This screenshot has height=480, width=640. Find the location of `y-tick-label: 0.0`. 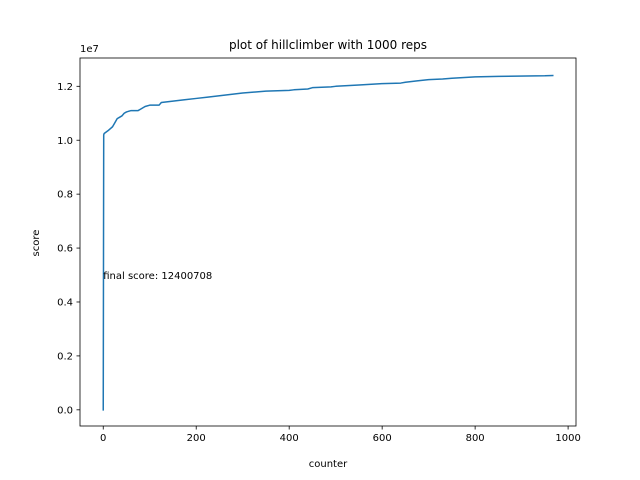

y-tick-label: 0.0 is located at coordinates (65, 410).